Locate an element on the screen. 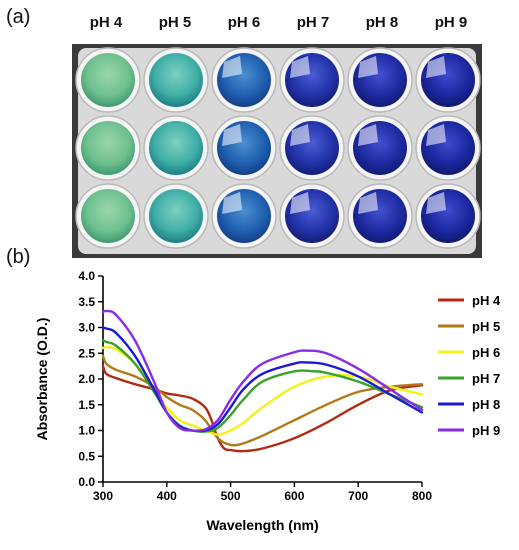 The width and height of the screenshot is (519, 550). x-tick-label: 400 is located at coordinates (167, 496).